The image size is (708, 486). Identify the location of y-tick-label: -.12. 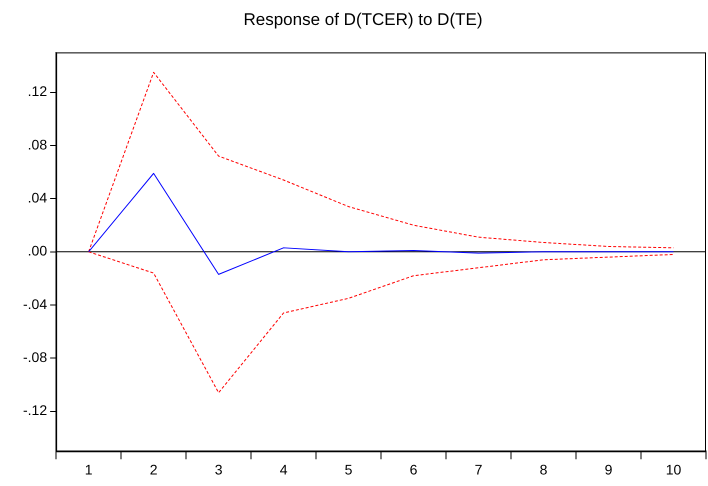
(35, 410).